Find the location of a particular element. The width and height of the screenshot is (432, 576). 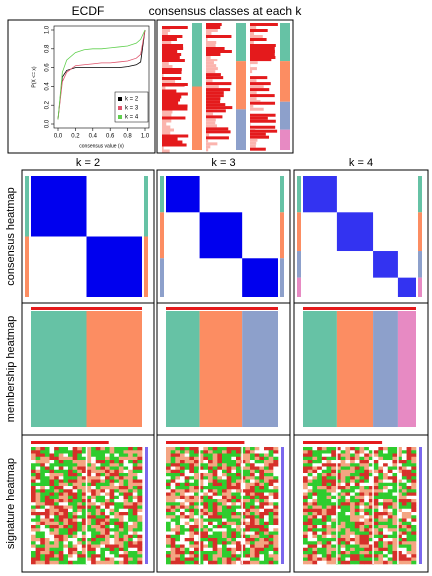

class-bar is located at coordinates (282, 194).